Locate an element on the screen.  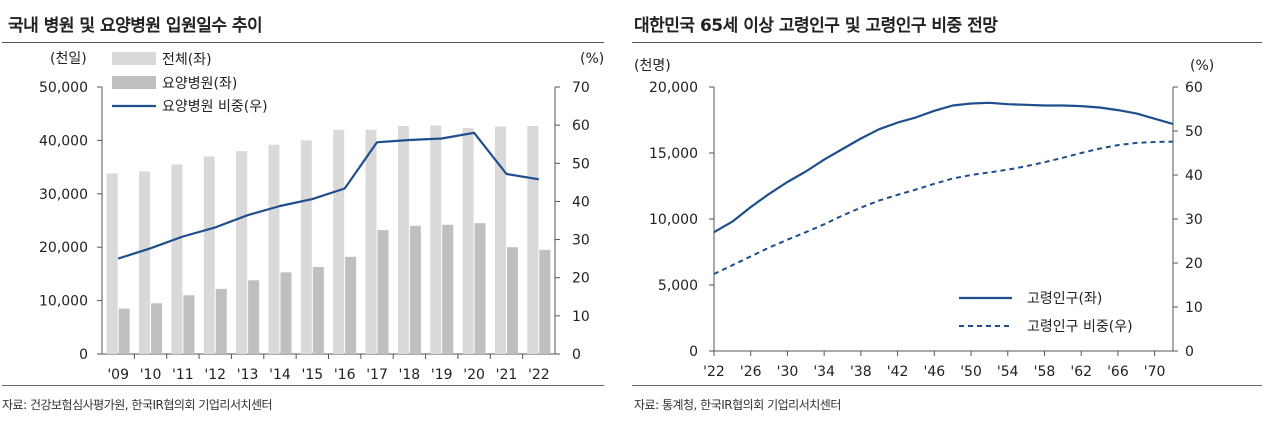
legend-label-population: 고령인구(좌) is located at coordinates (1064, 299).